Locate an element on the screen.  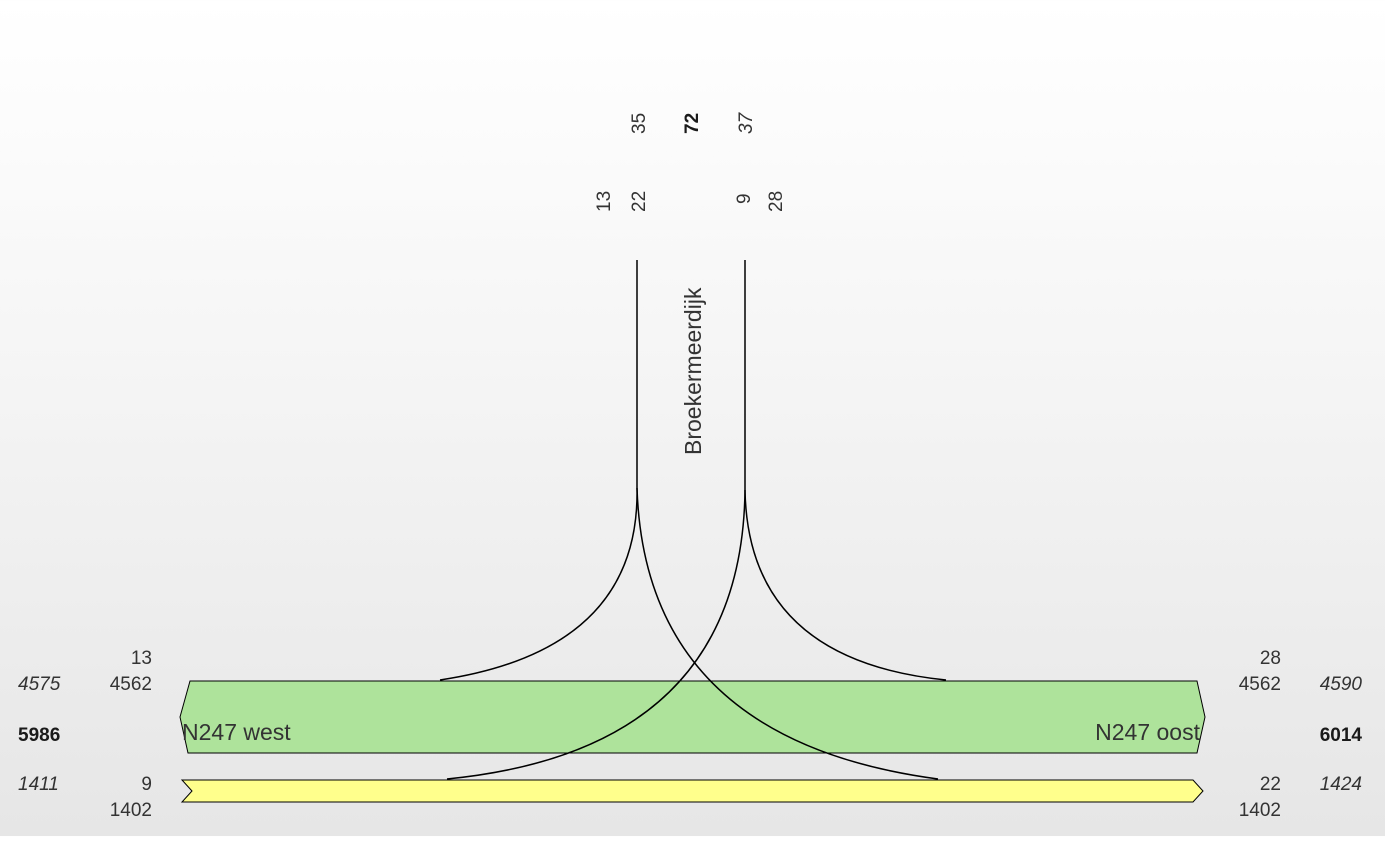
east-total: 6014 is located at coordinates (1341, 735).